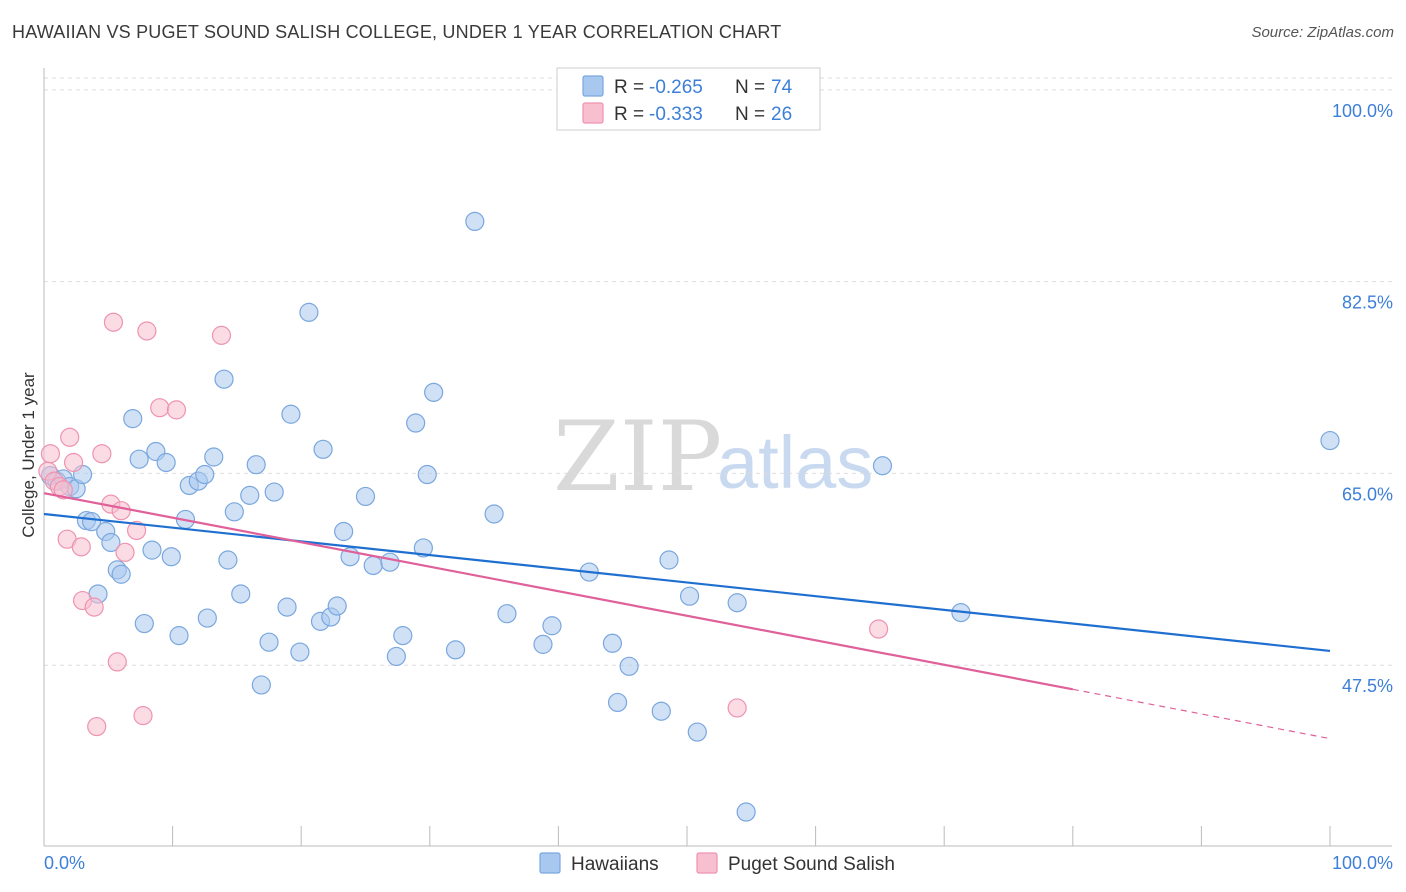 The image size is (1406, 892). I want to click on legend-box: R = -0.265 N = 74 R = -0.333 N = 26, so click(688, 99).